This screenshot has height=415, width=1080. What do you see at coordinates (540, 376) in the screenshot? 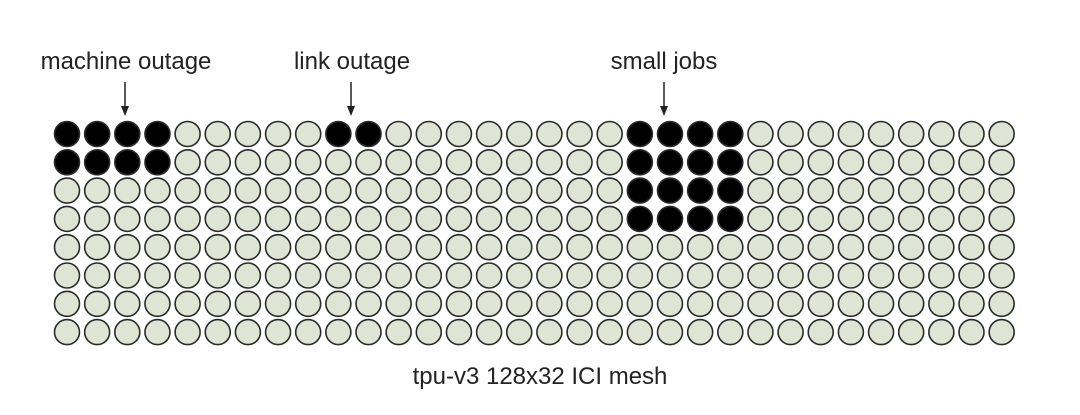
I see `mesh-caption: tpu-v3 128x32 ICI mesh` at bounding box center [540, 376].